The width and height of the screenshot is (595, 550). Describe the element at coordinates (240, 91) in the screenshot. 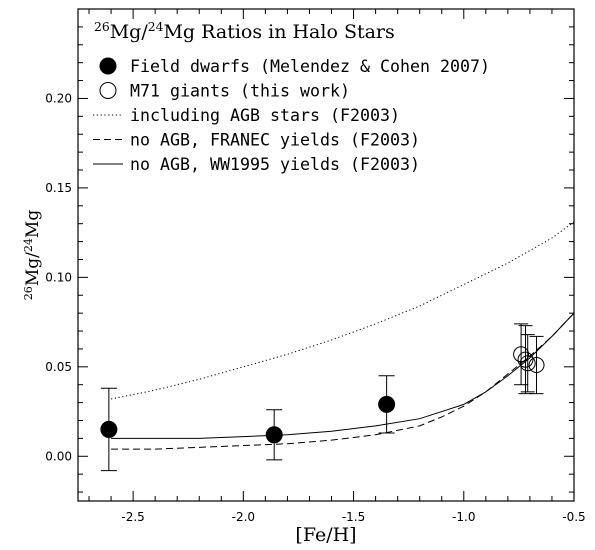

I see `legend-label: M71 giants (this work)` at that location.